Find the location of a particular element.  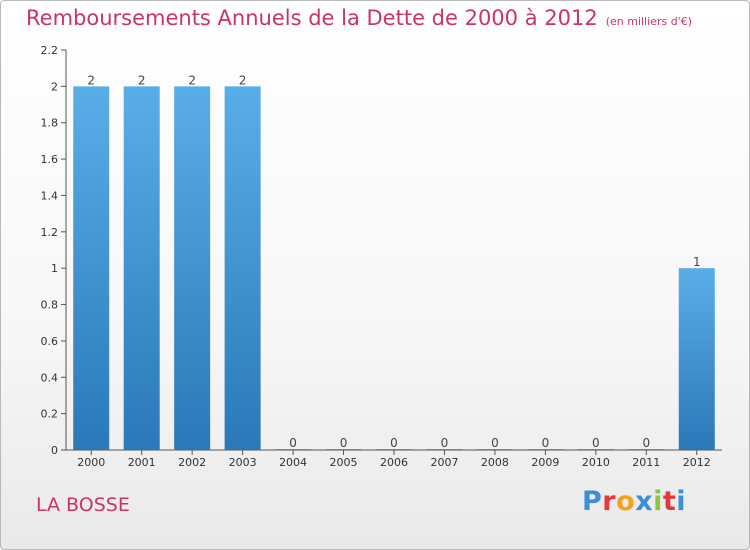

proxiti-logo: Proxiti is located at coordinates (634, 501).